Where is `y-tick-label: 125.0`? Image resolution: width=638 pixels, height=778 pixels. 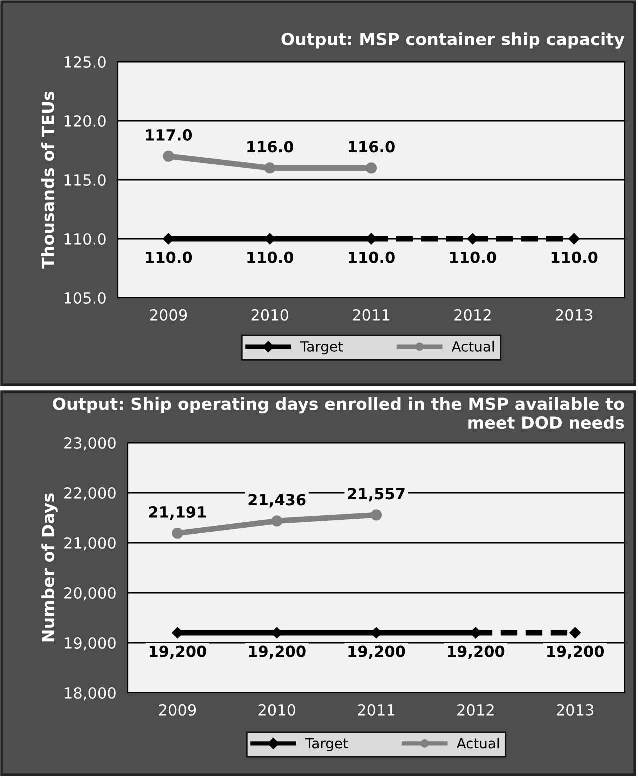 y-tick-label: 125.0 is located at coordinates (85, 62).